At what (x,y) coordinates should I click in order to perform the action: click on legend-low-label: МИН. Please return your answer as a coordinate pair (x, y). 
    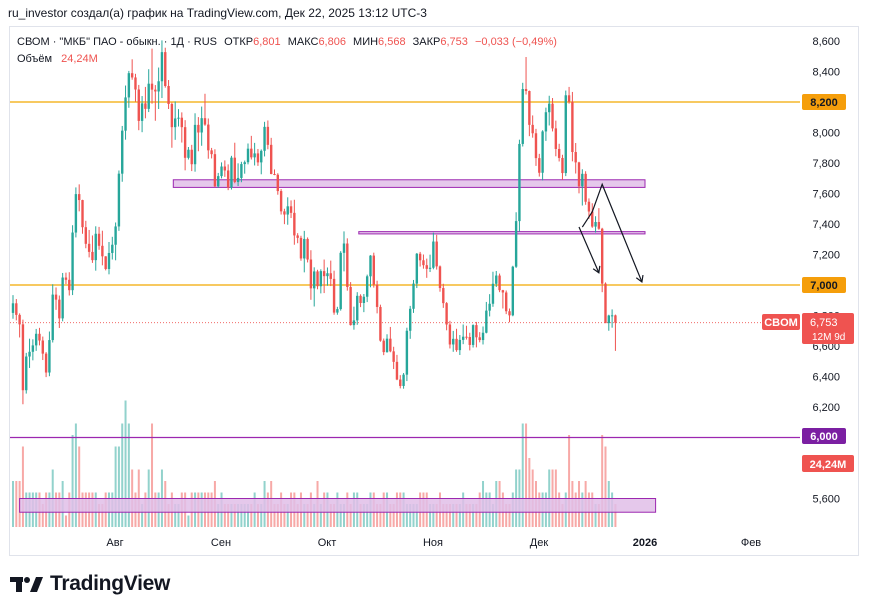
    Looking at the image, I should click on (365, 42).